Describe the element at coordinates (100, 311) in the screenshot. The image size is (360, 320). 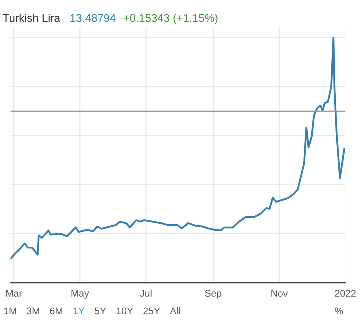
I see `text: 5Y` at that location.